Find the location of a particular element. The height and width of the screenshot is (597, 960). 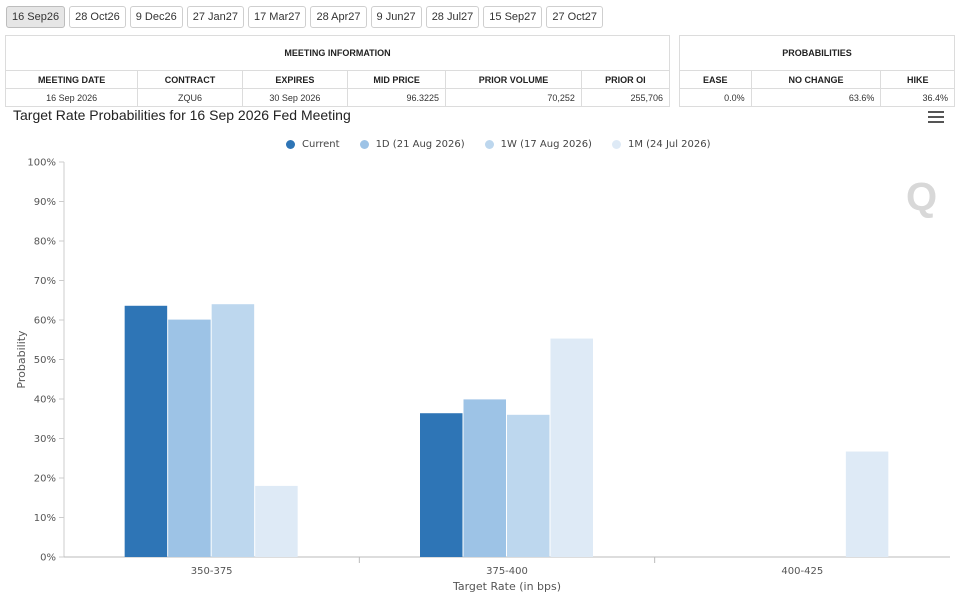

watermark-logo: Q is located at coordinates (922, 197).